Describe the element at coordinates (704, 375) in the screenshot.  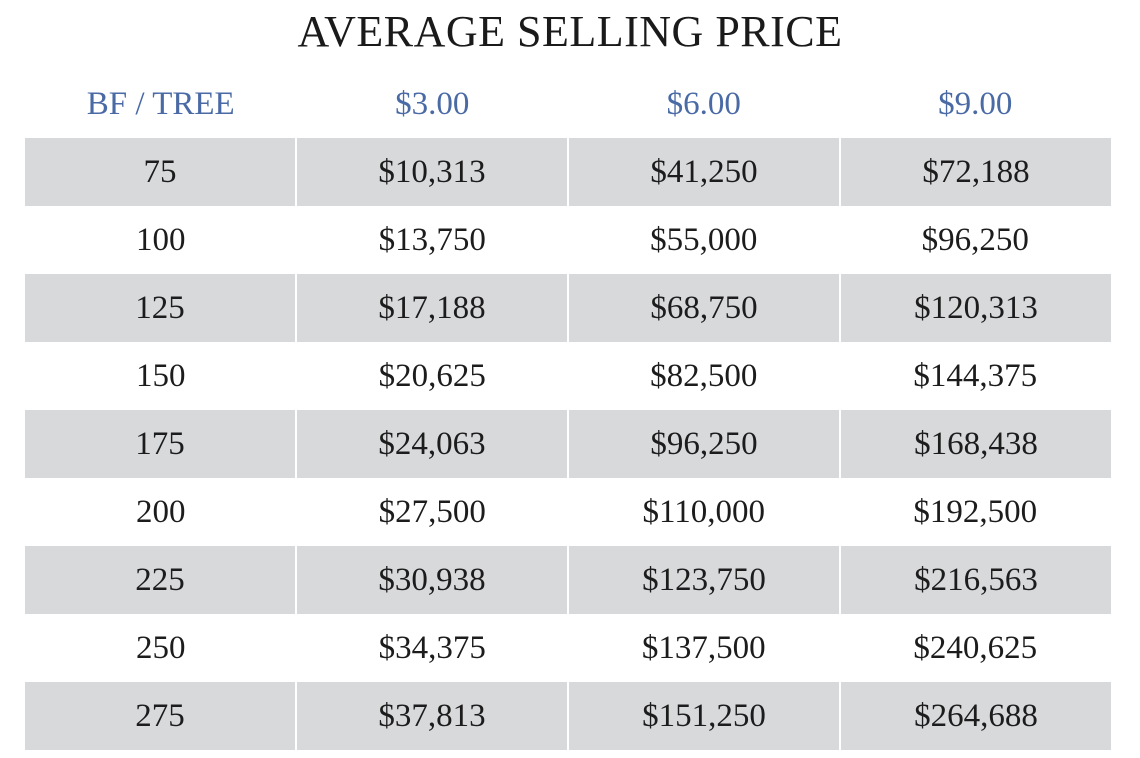
I see `price-cell: $82,500` at that location.